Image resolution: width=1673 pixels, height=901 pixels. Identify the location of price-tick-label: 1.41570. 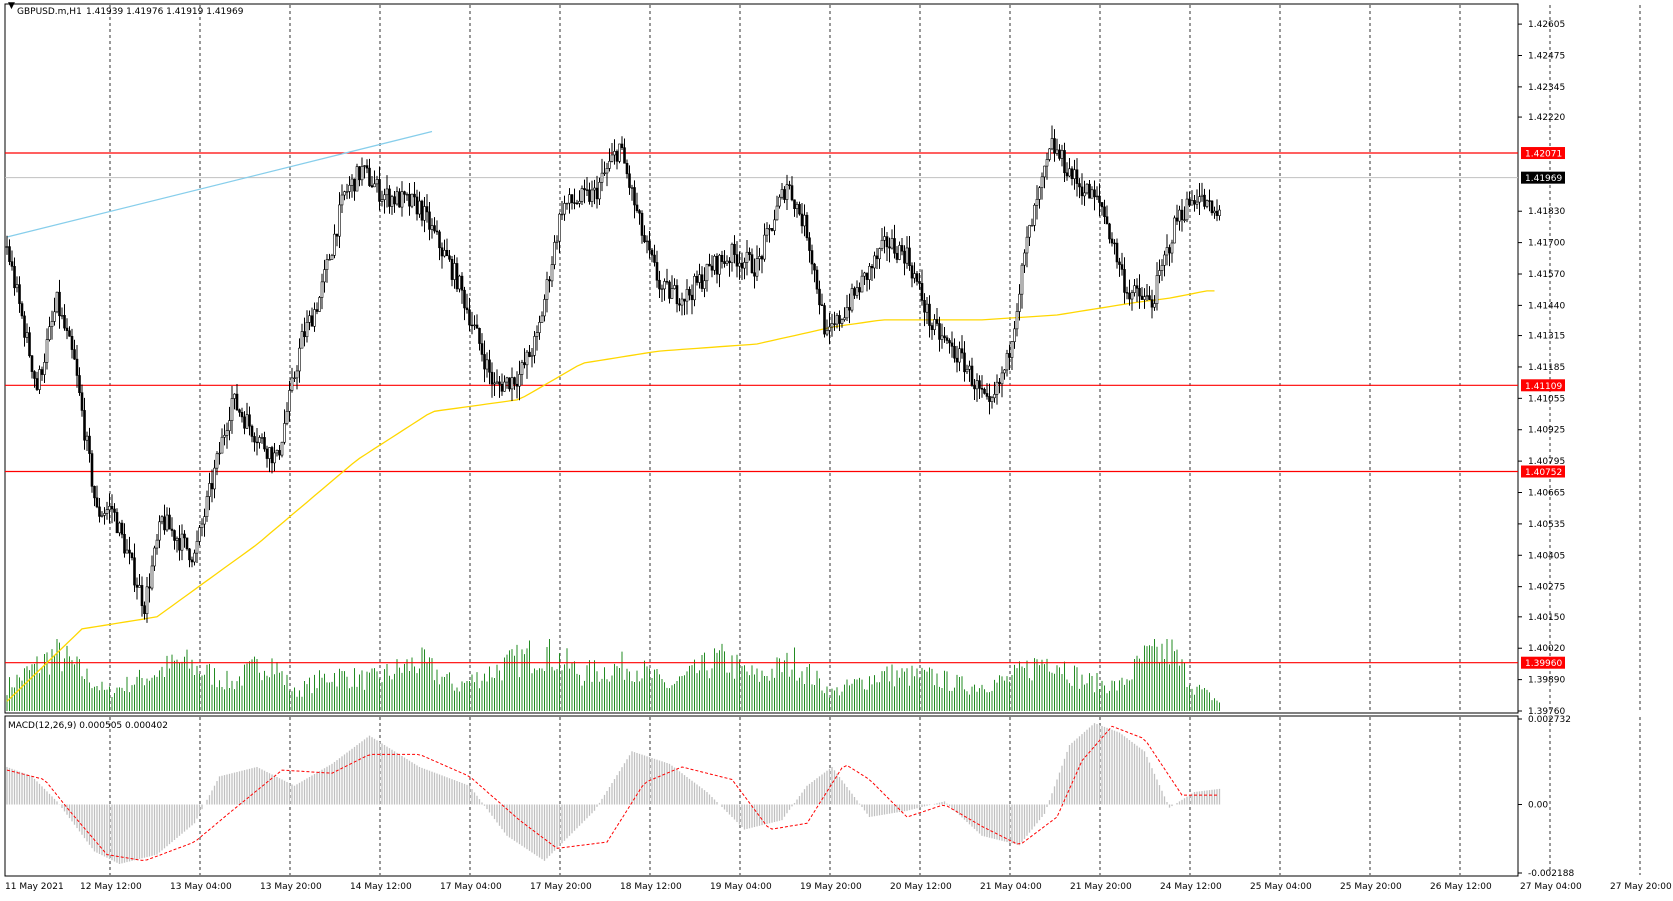
(1546, 275).